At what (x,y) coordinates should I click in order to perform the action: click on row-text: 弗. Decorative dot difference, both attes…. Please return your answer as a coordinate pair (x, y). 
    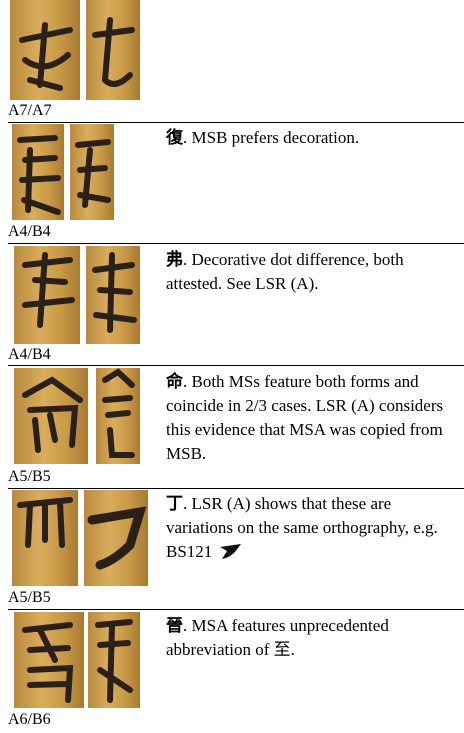
    Looking at the image, I should click on (313, 272).